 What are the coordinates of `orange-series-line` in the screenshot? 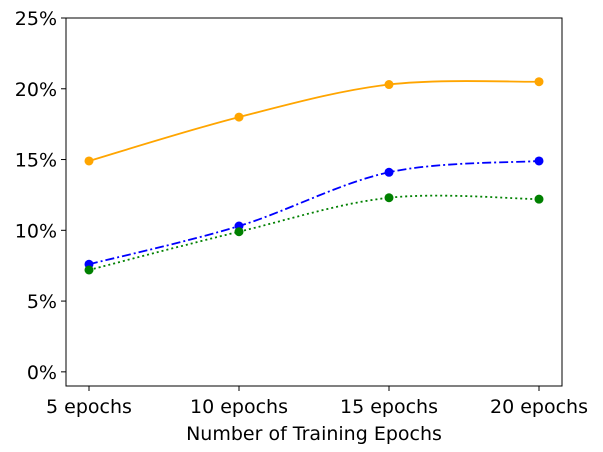 It's located at (314, 121).